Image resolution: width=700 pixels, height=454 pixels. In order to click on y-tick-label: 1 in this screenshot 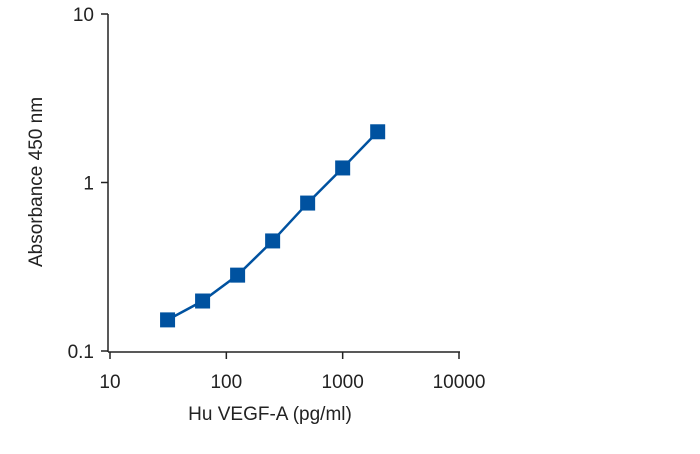, I will do `click(88, 184)`.